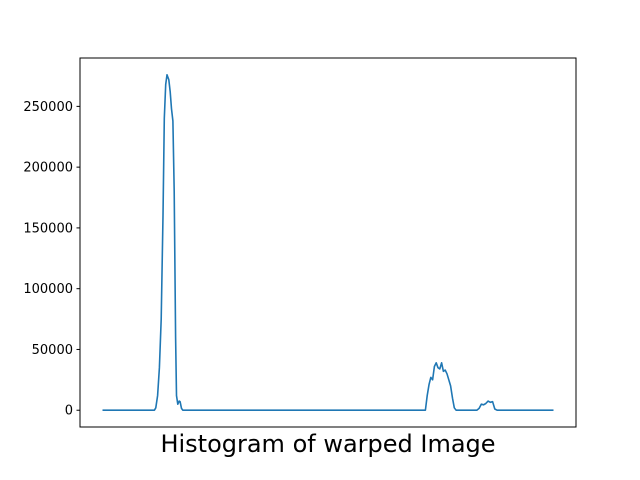  What do you see at coordinates (48, 168) in the screenshot?
I see `y-tick-label: 200000` at bounding box center [48, 168].